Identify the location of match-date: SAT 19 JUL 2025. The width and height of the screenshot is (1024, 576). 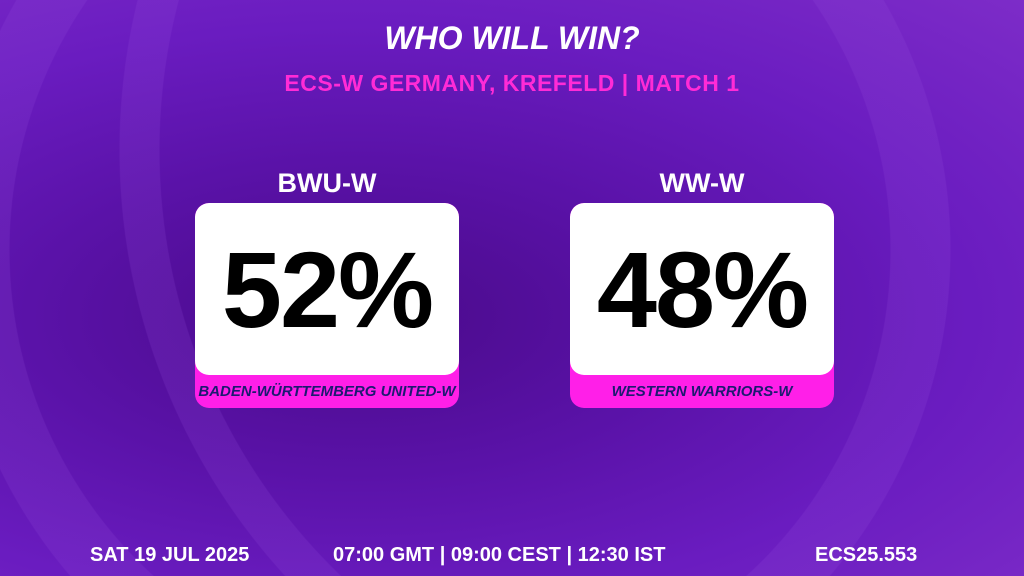
(170, 555).